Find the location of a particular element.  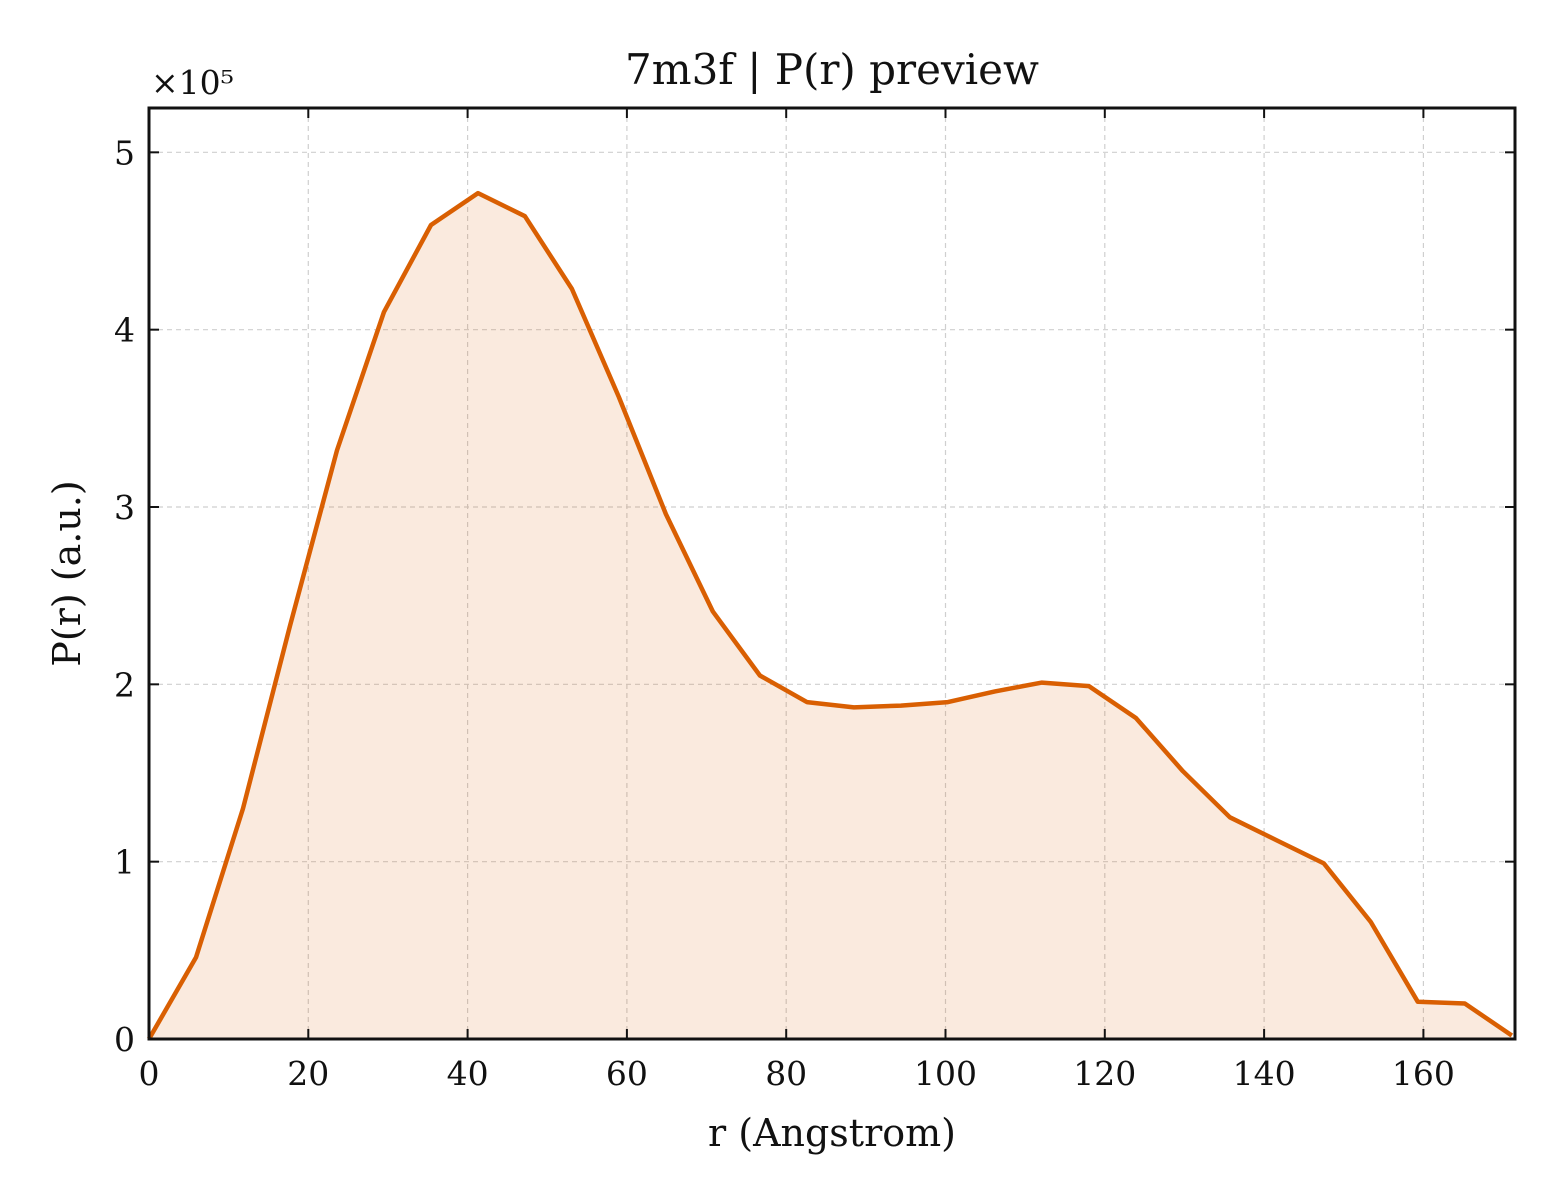

y-tick-label: 4 is located at coordinates (124, 330).